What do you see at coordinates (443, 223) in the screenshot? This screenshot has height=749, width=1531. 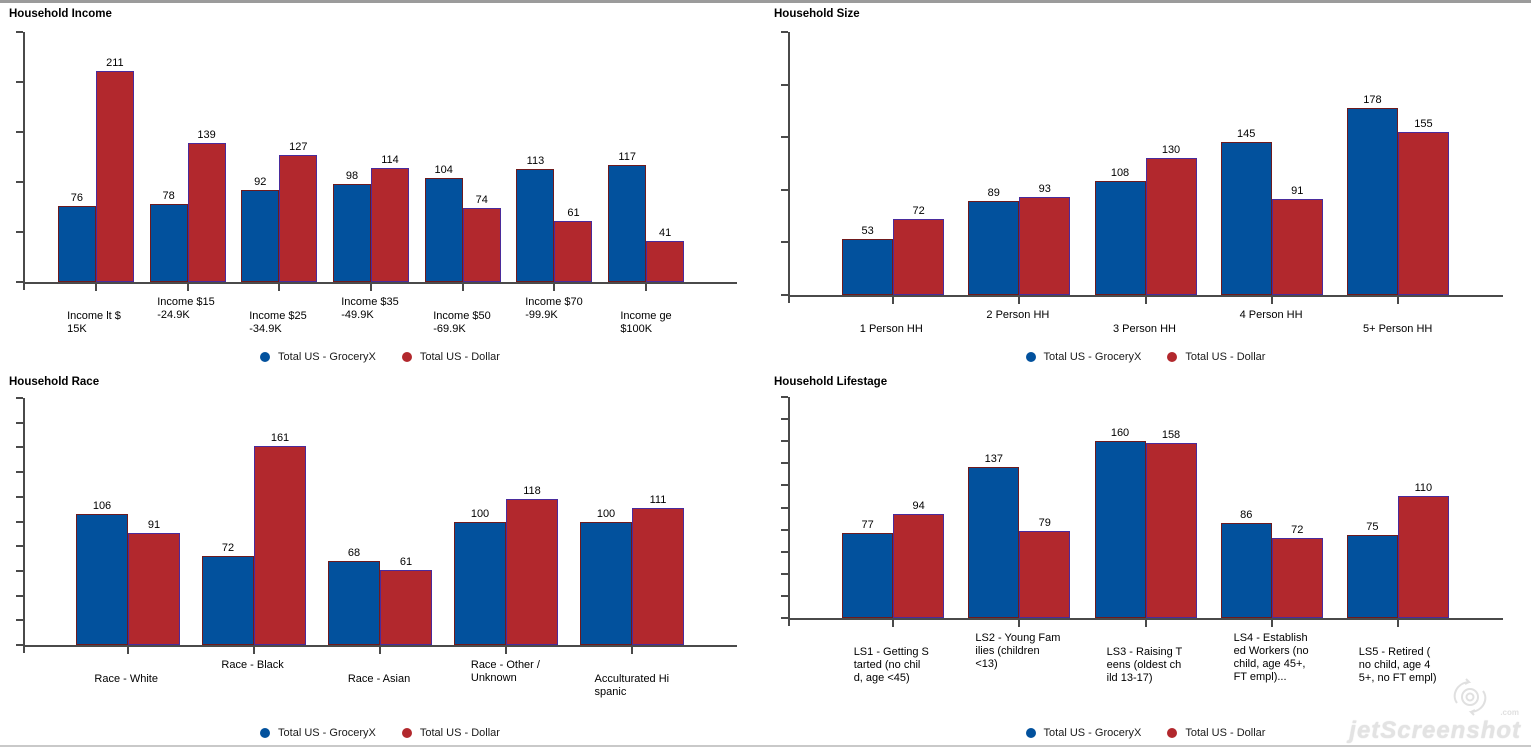 I see `bar-groceryx: 104` at bounding box center [443, 223].